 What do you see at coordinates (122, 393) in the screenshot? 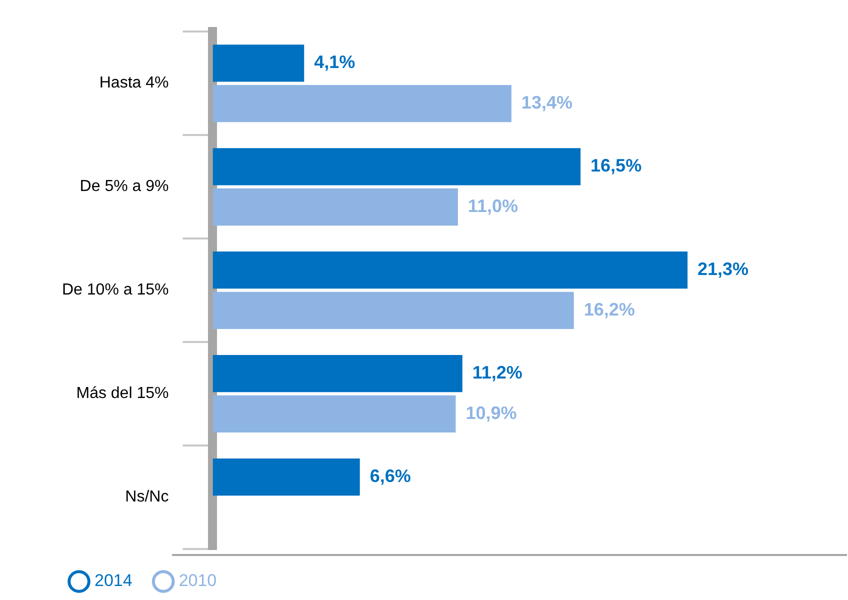
I see `y-tick-label: Más del 15%` at bounding box center [122, 393].